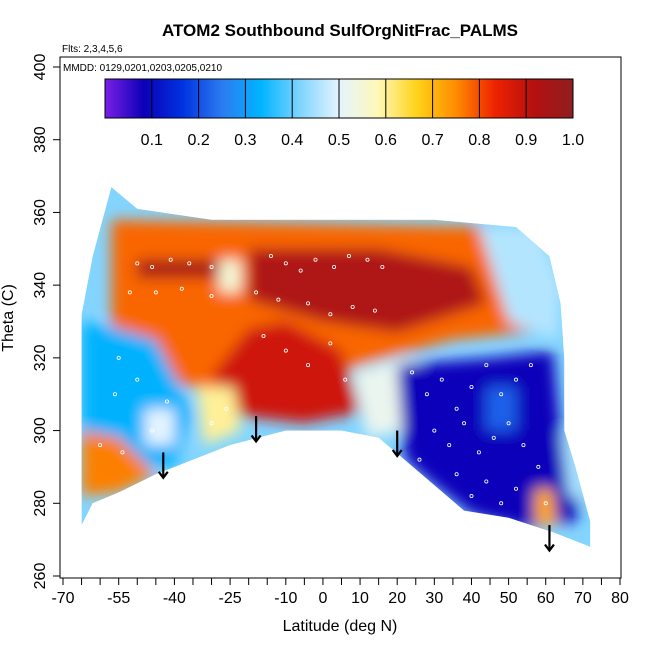 The image size is (650, 650). Describe the element at coordinates (362, 114) in the screenshot. I see `colorbar-ticks: 0.1 0.2 0.3 0.4 0.5 0.6 0.7 0.8 0.9 1.0` at that location.